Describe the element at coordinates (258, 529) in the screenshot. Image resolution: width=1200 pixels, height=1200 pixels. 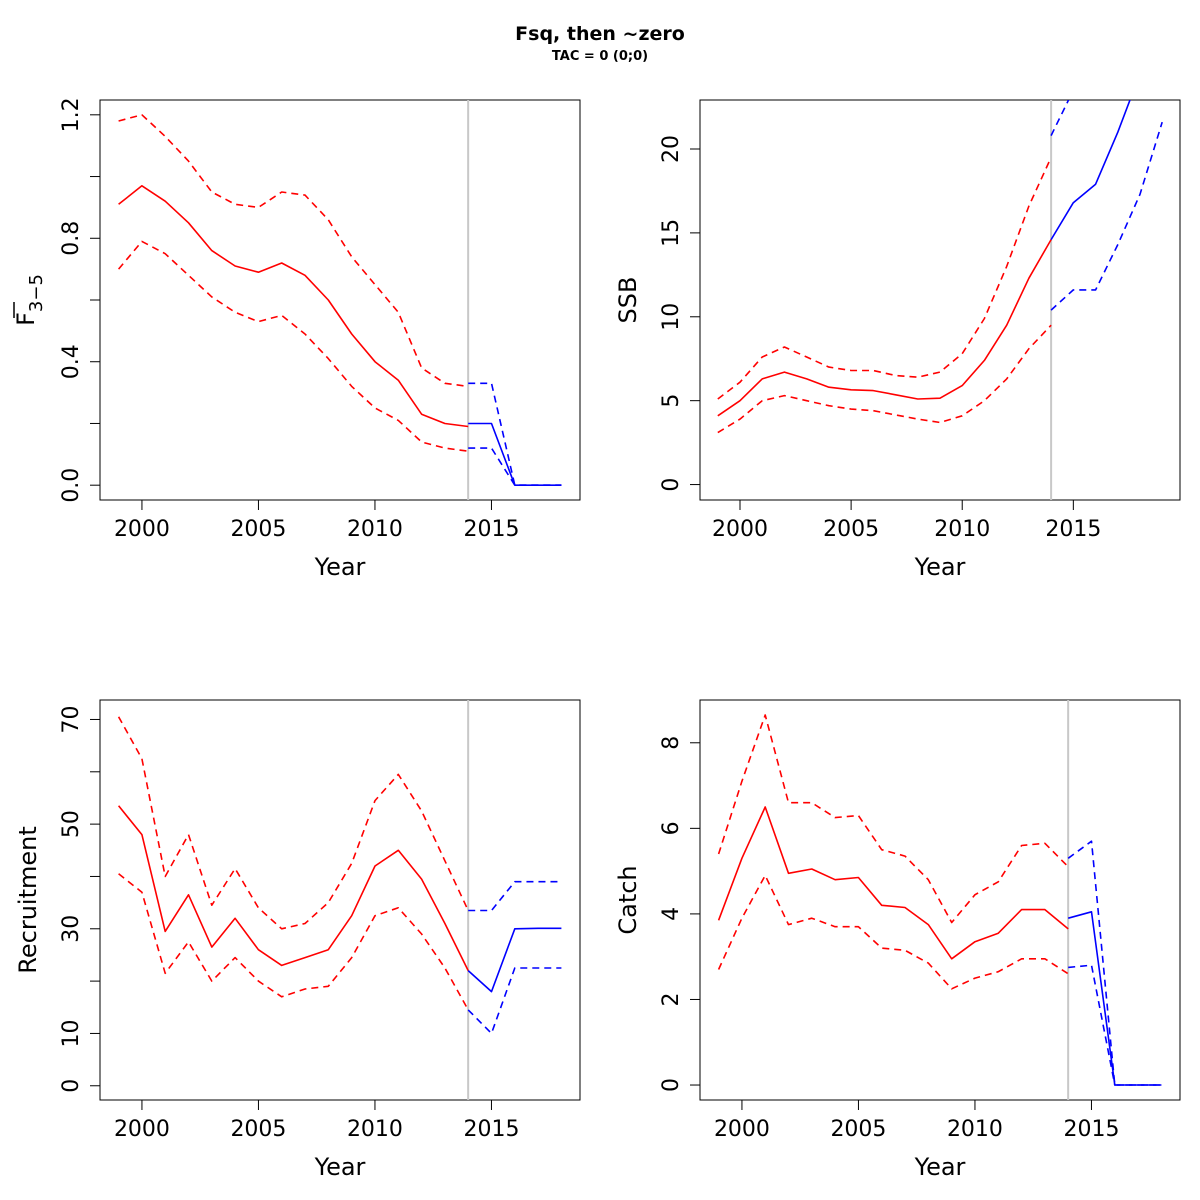
I see `fbar-xtick-label-2005: 2005` at that location.